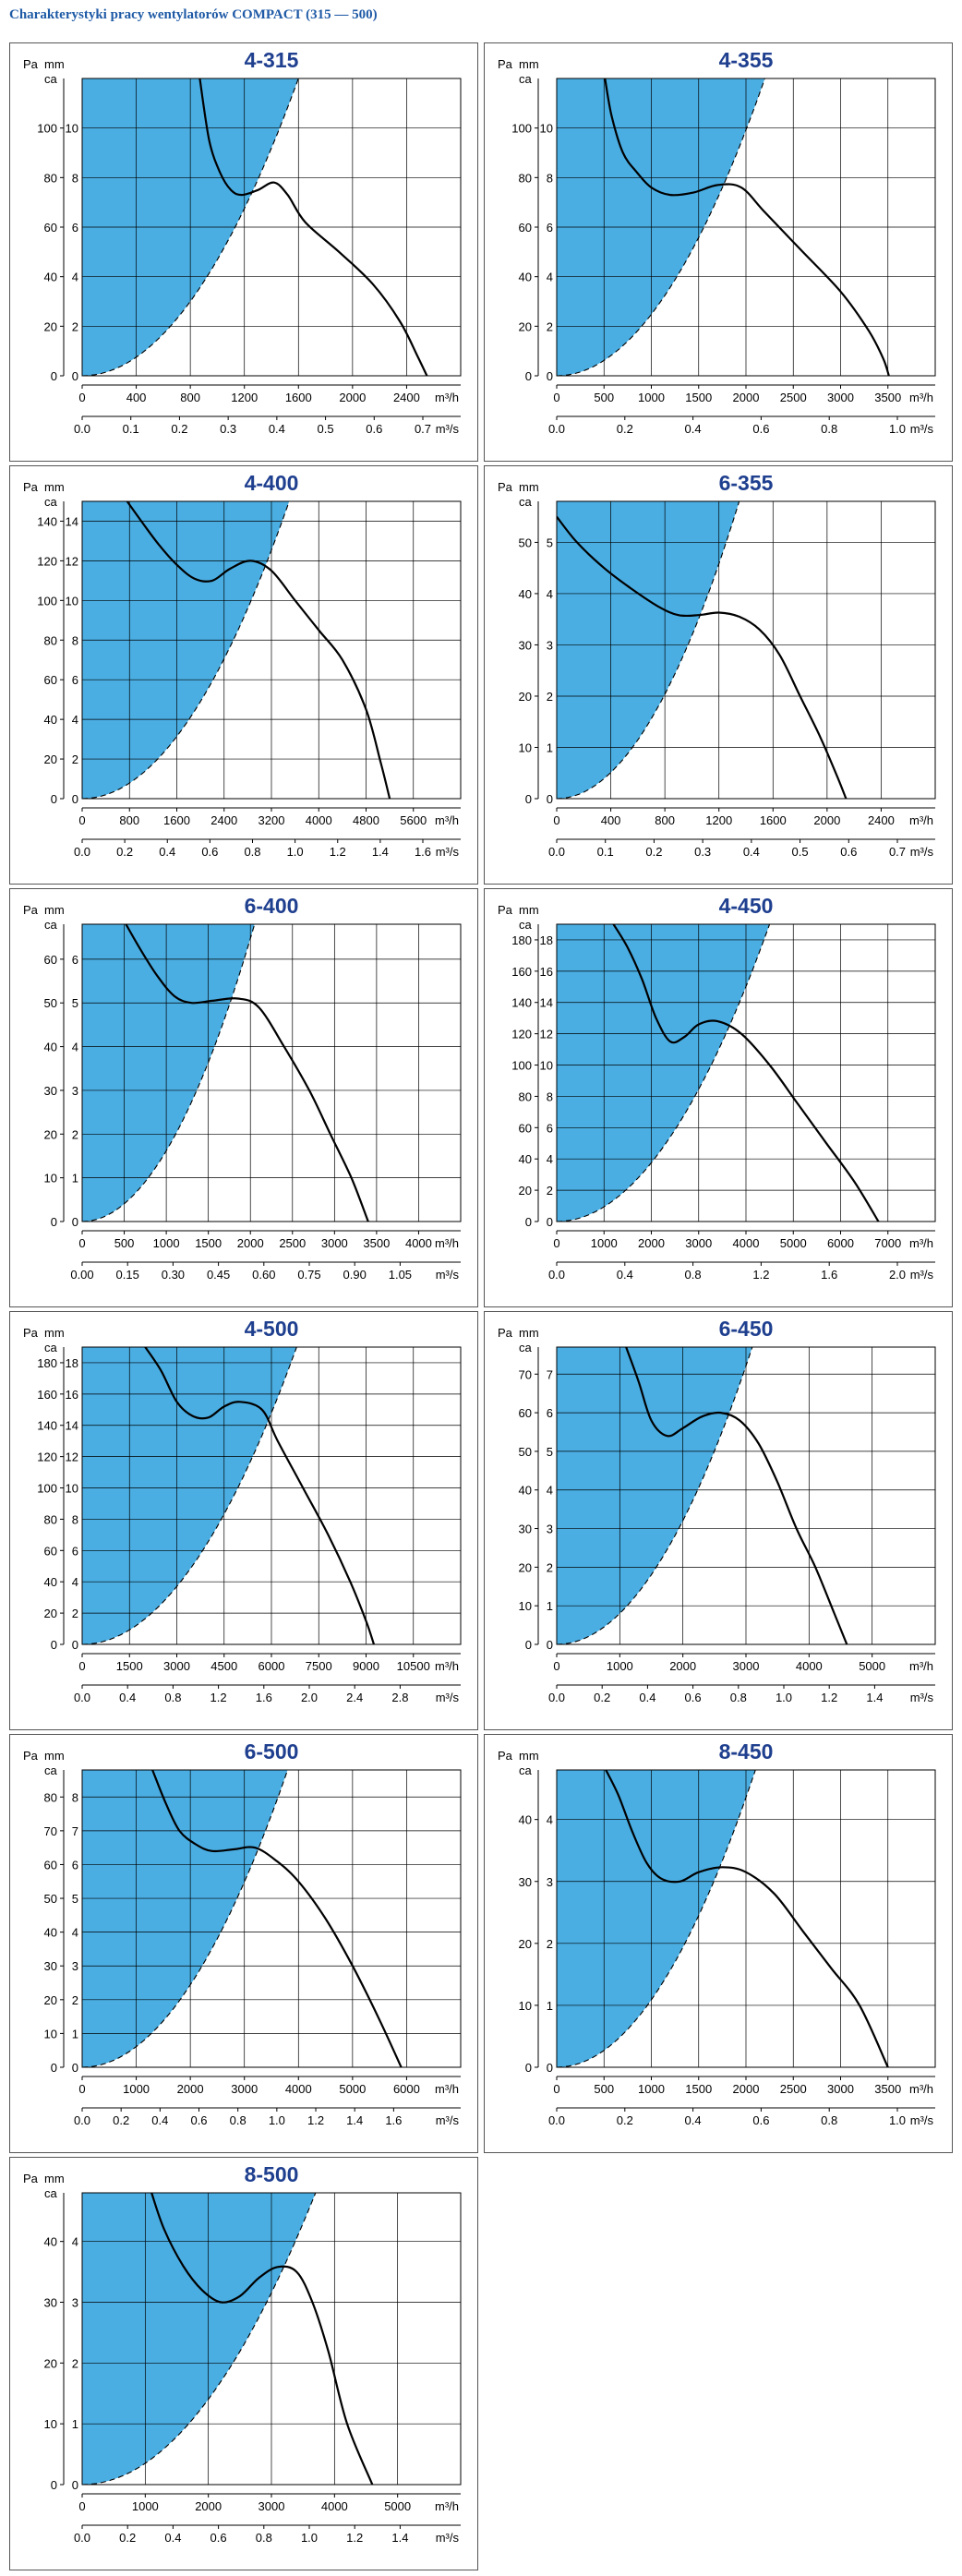 The width and height of the screenshot is (962, 2576). I want to click on y-unit-pa: Pa, so click(31, 2178).